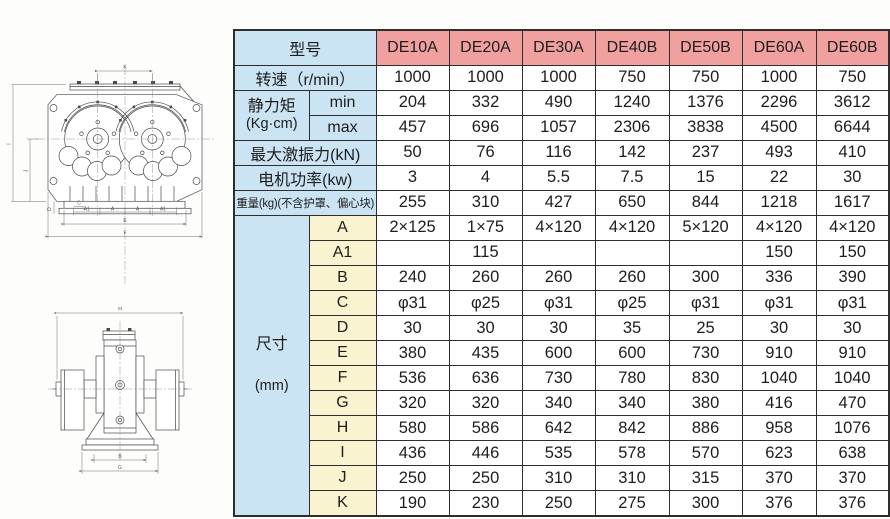 This screenshot has height=519, width=890. I want to click on value-cell: 115, so click(485, 252).